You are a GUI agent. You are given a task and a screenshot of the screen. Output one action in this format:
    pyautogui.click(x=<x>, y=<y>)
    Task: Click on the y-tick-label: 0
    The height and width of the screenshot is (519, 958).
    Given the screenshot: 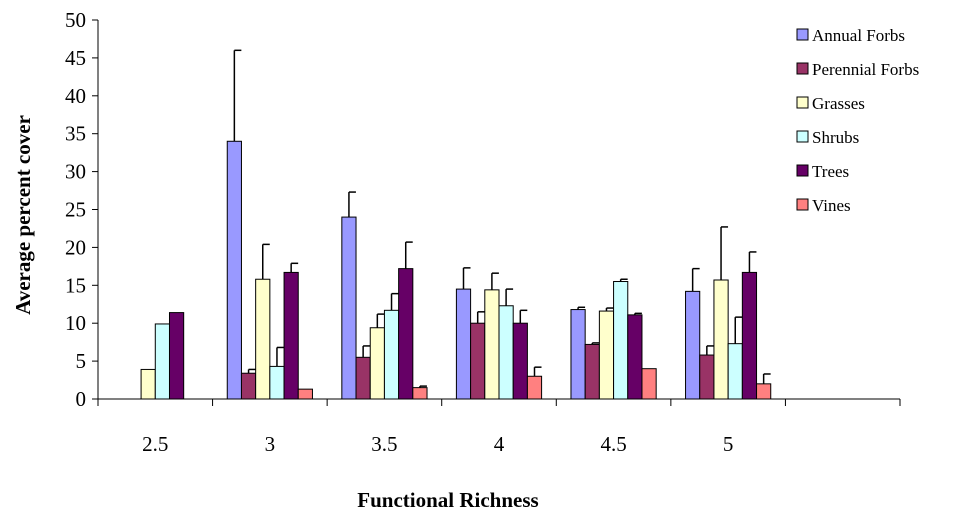 What is the action you would take?
    pyautogui.click(x=81, y=399)
    